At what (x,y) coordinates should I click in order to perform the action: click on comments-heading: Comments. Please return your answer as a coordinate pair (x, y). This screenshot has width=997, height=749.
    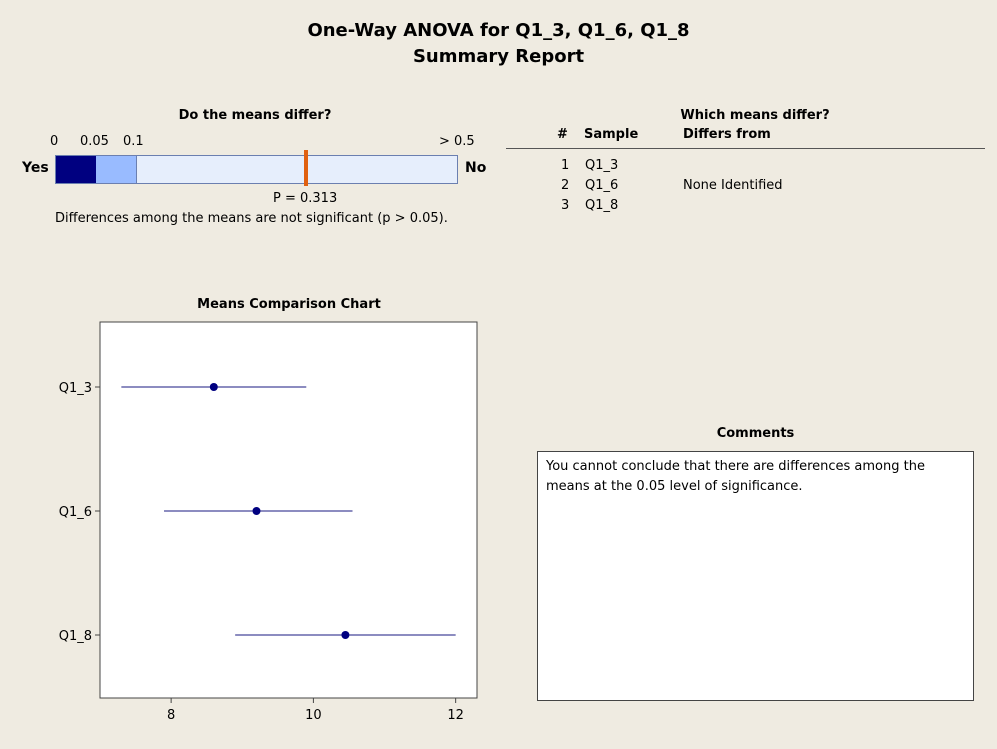
    Looking at the image, I should click on (755, 433).